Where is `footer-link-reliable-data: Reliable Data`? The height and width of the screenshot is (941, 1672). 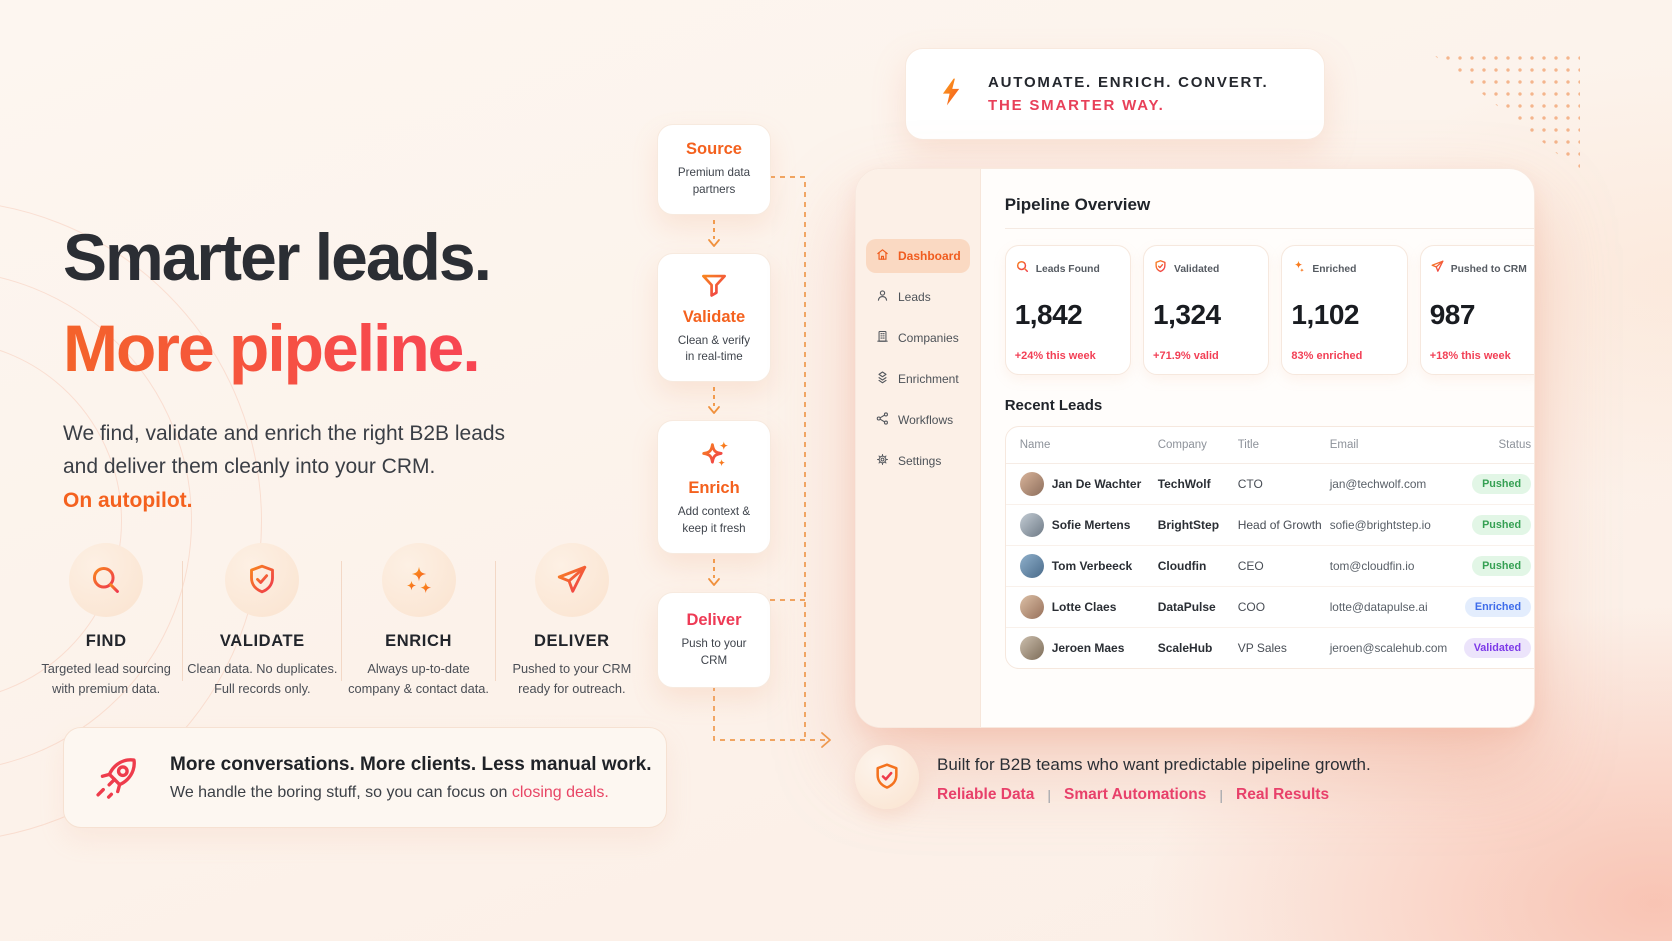
footer-link-reliable-data: Reliable Data is located at coordinates (986, 794).